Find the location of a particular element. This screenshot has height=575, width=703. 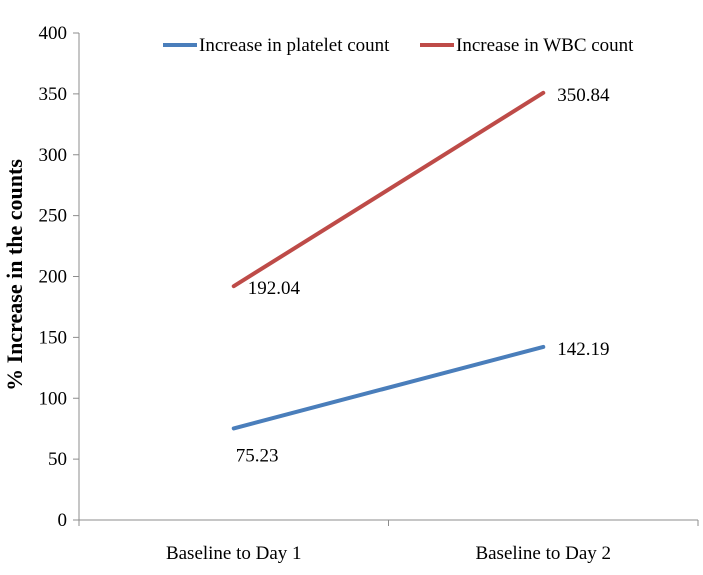

y-tick-label: 350 is located at coordinates (53, 94).